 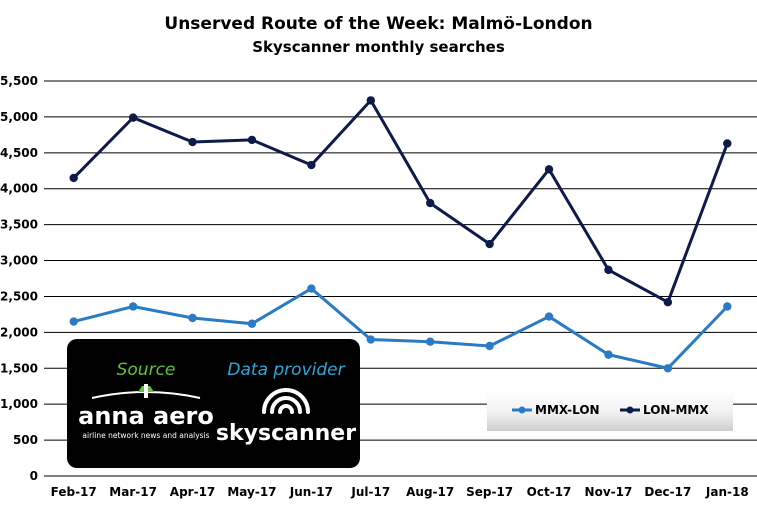 What do you see at coordinates (19, 81) in the screenshot?
I see `y-tick-label: 5,500` at bounding box center [19, 81].